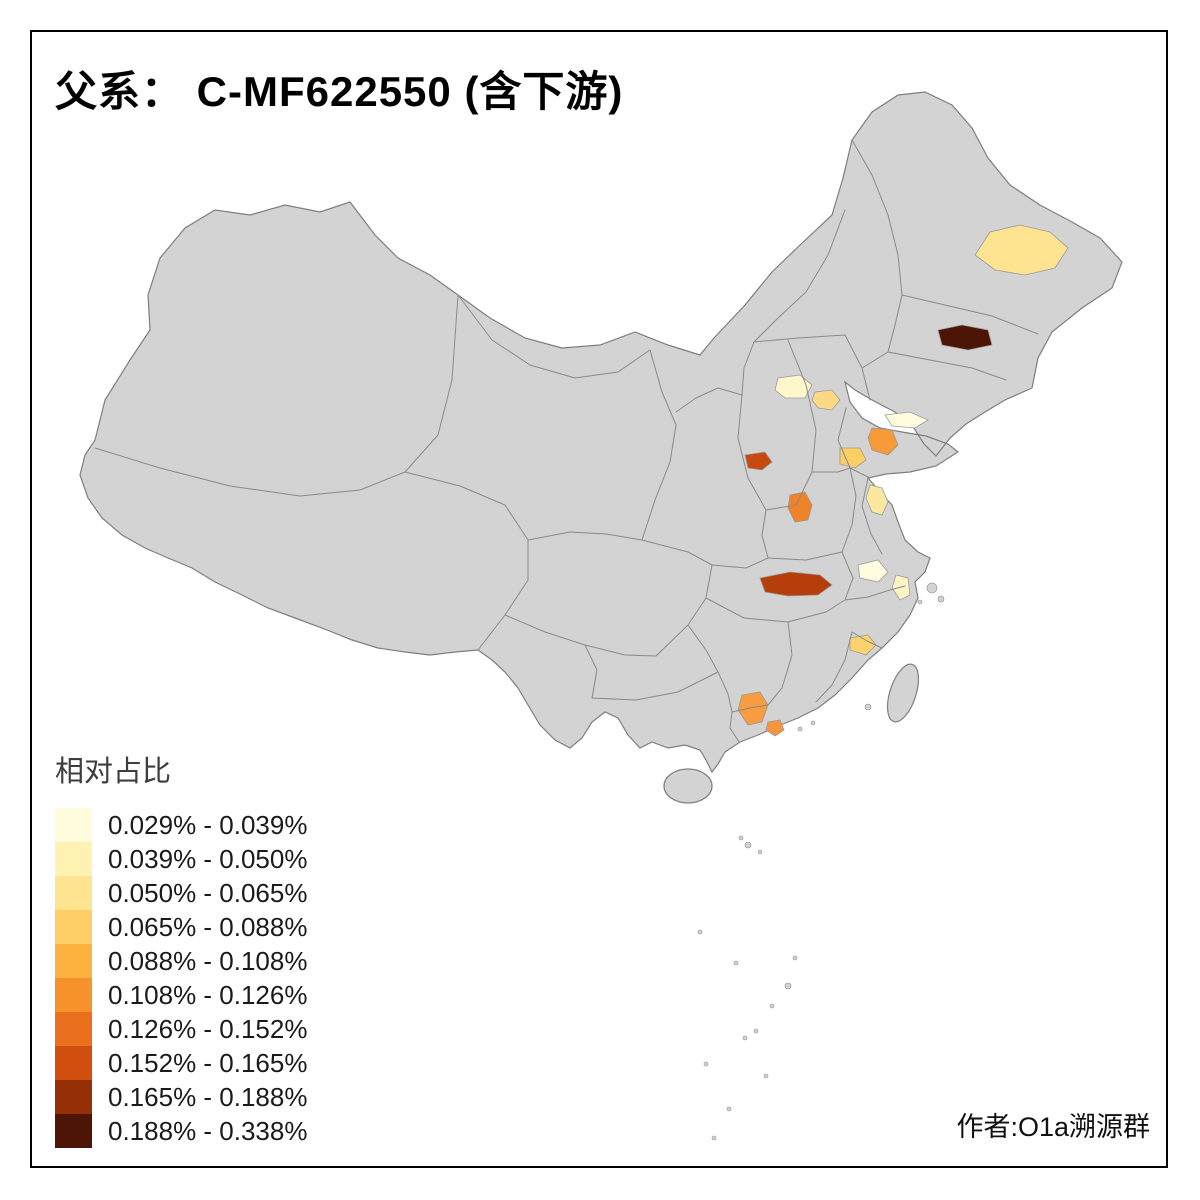 This screenshot has height=1200, width=1200. Describe the element at coordinates (873, 571) in the screenshot. I see `highlight-anhui-south` at that location.